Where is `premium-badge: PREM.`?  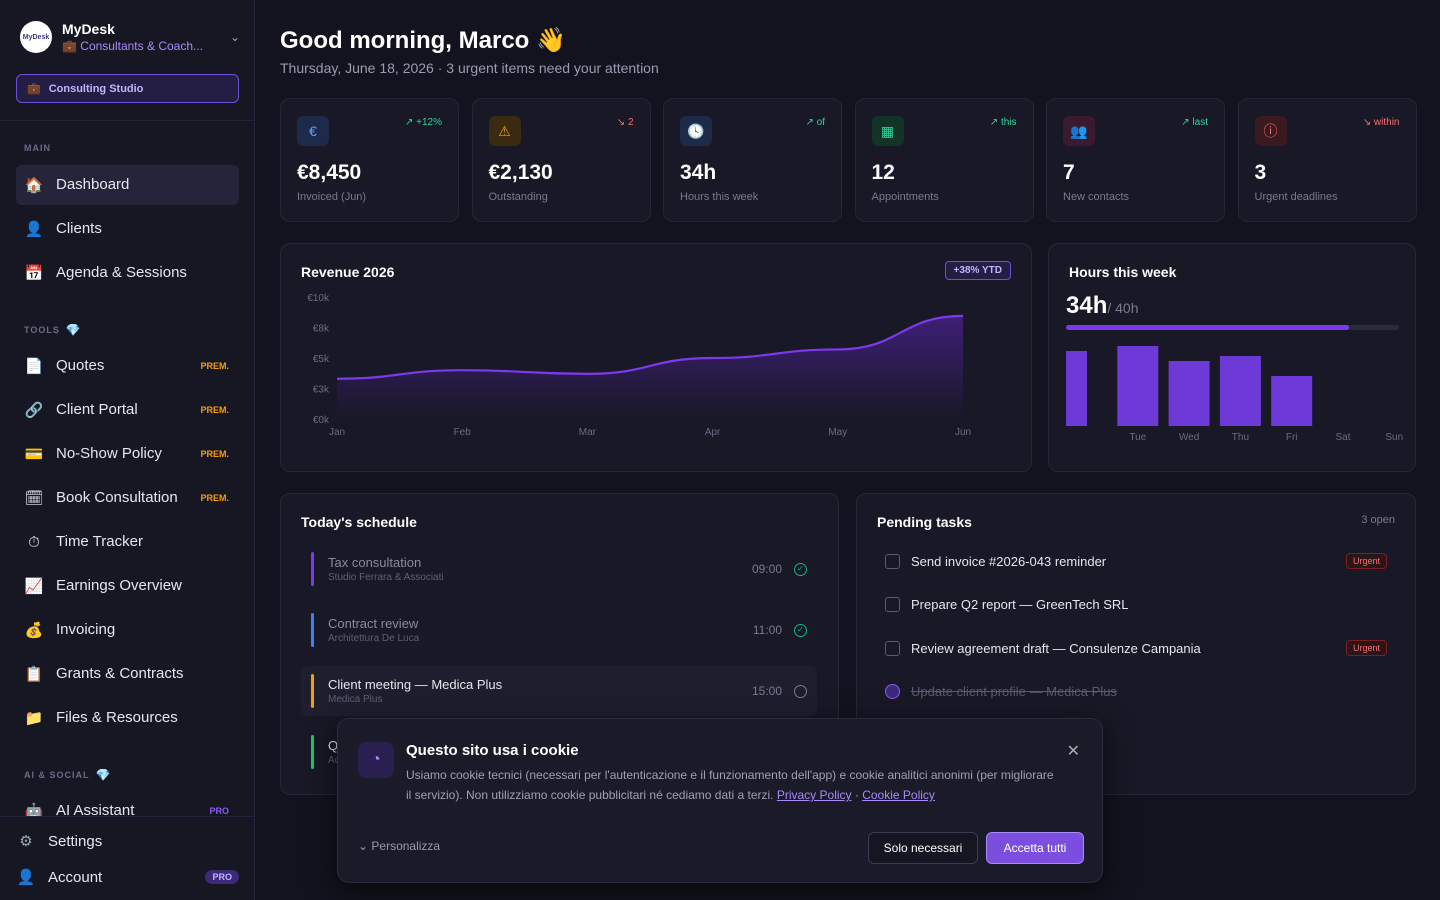
premium-badge: PREM. is located at coordinates (214, 454).